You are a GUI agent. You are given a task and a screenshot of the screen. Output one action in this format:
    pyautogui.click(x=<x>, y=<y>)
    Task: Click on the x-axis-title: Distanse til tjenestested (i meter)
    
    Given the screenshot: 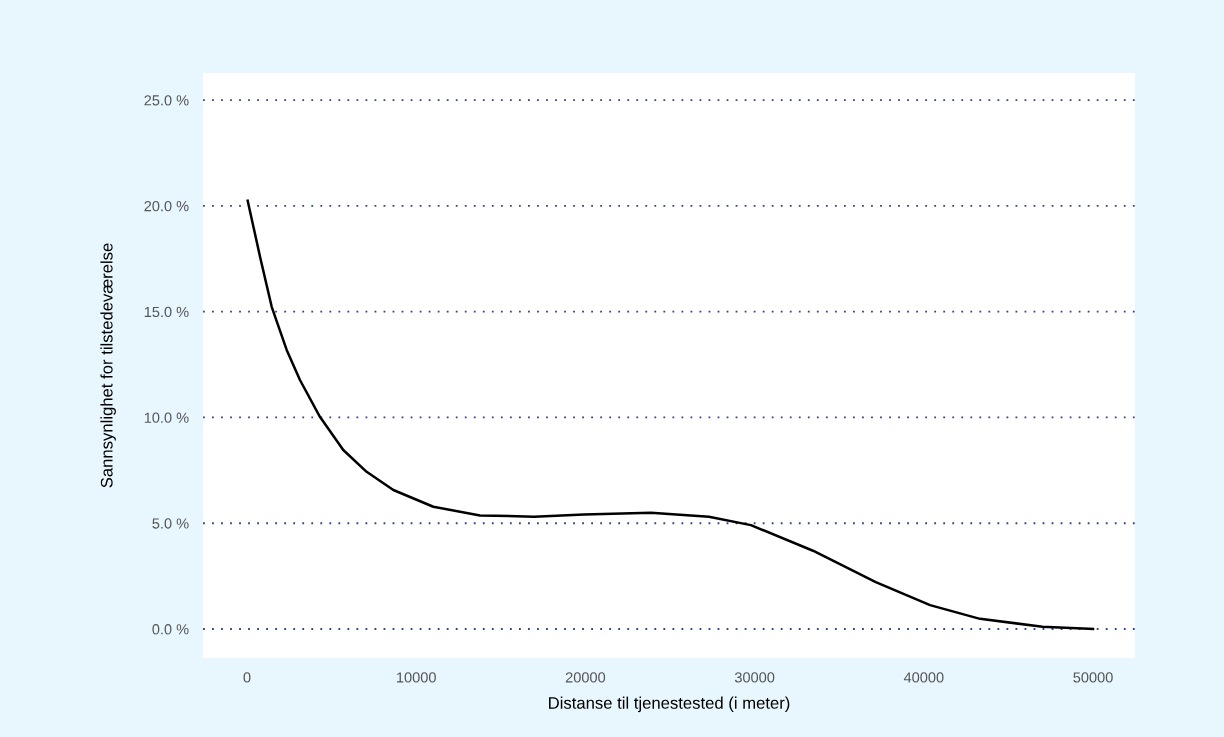 What is the action you would take?
    pyautogui.click(x=669, y=704)
    